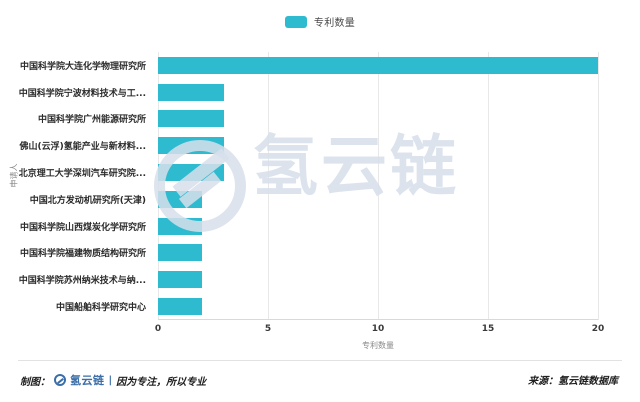 The width and height of the screenshot is (640, 402). Describe the element at coordinates (91, 120) in the screenshot. I see `y-axis-tick: 中国科学院广州能源研究所` at that location.